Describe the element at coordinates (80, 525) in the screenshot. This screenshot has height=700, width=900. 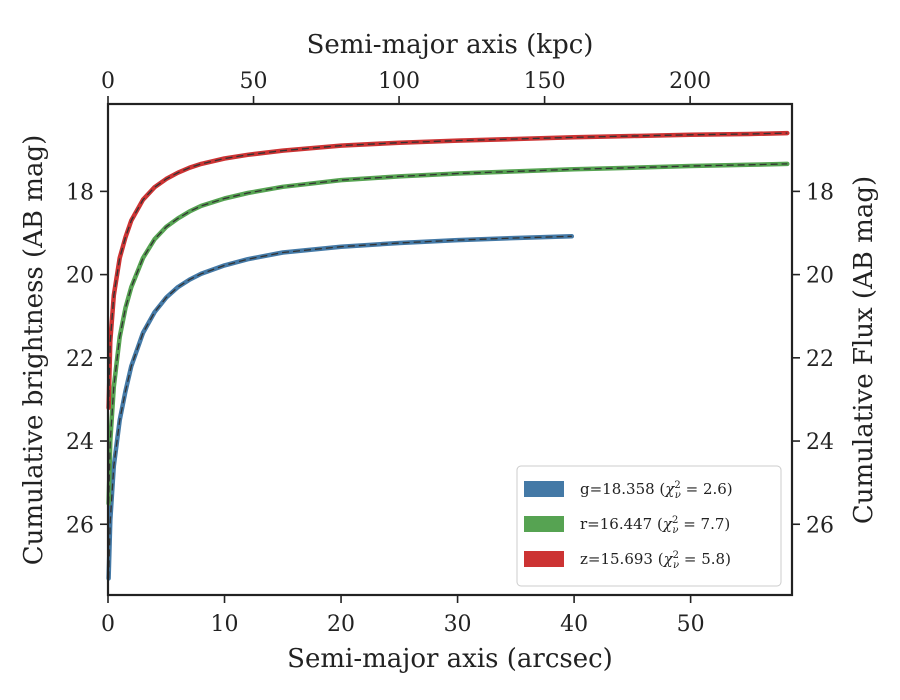
I see `y-tick-label: 26` at that location.